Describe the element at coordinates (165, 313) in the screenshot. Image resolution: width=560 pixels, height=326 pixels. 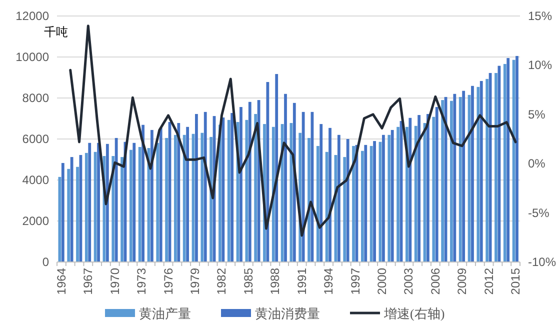
I see `legend-label: 黄油产量` at that location.